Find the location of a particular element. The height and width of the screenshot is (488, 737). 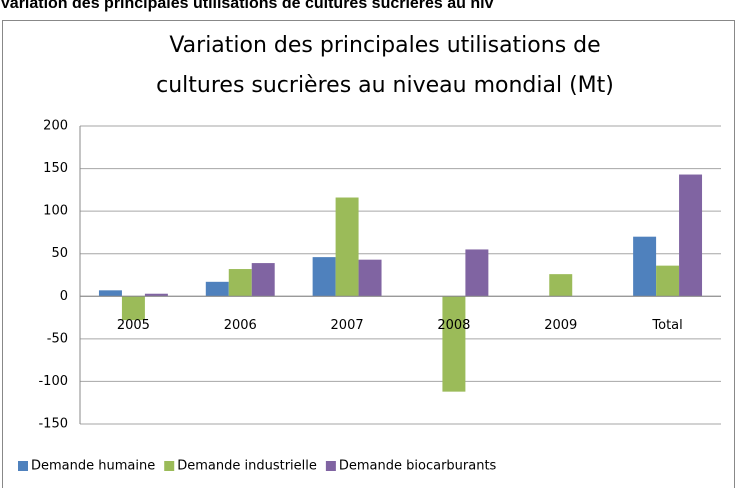

x-tick-label: 2006 is located at coordinates (240, 325).